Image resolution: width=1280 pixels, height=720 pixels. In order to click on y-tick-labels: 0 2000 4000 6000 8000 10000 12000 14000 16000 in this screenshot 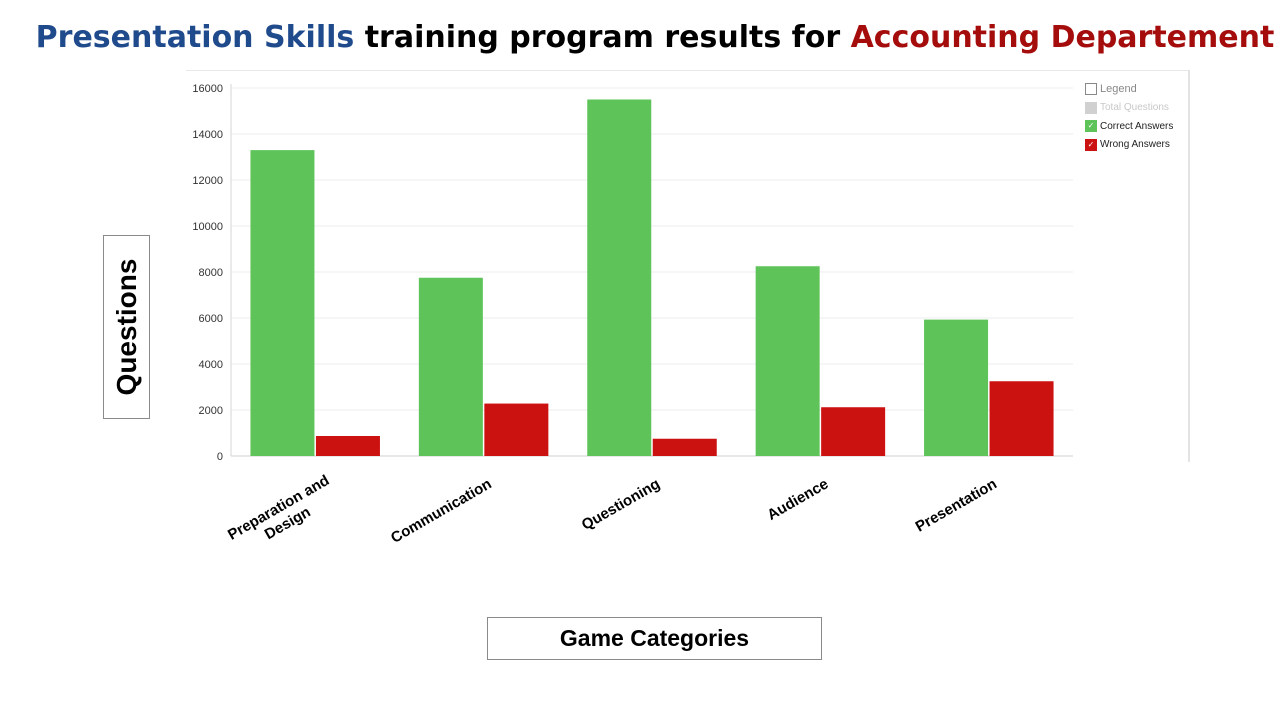, I will do `click(207, 273)`.